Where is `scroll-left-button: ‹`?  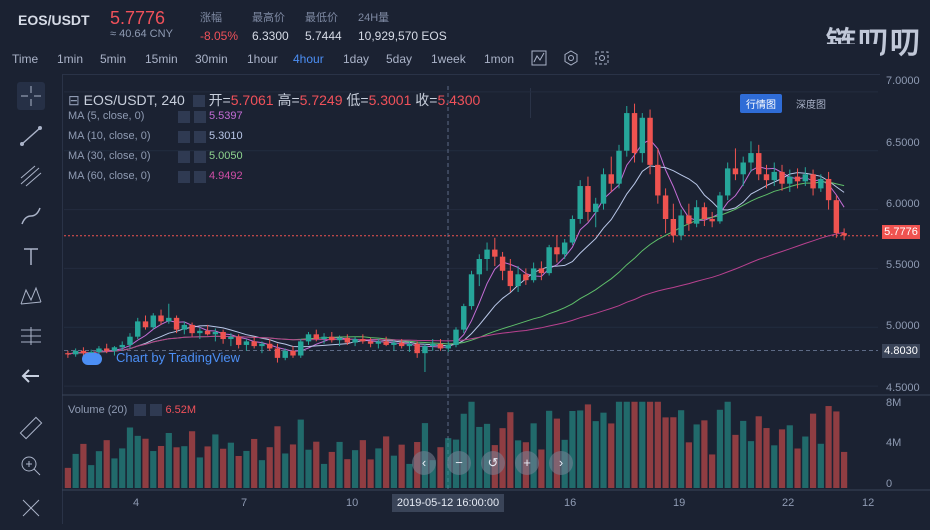
scroll-left-button: ‹ is located at coordinates (424, 463).